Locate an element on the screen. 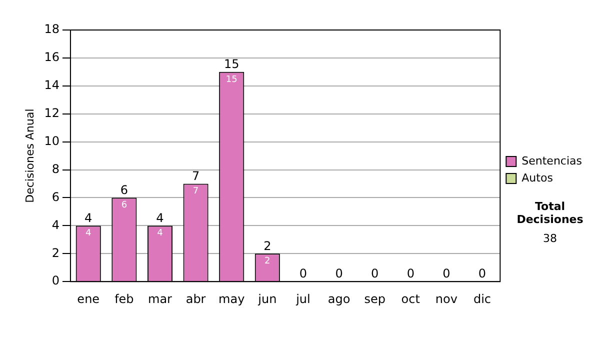  y-tick-label: 0 is located at coordinates (56, 281).